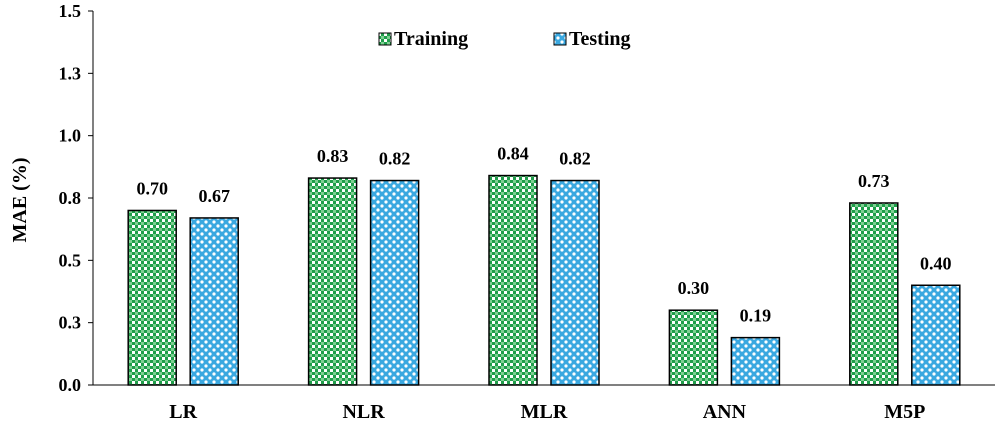  I want to click on data-label-training-nlr: 0.83, so click(333, 156).